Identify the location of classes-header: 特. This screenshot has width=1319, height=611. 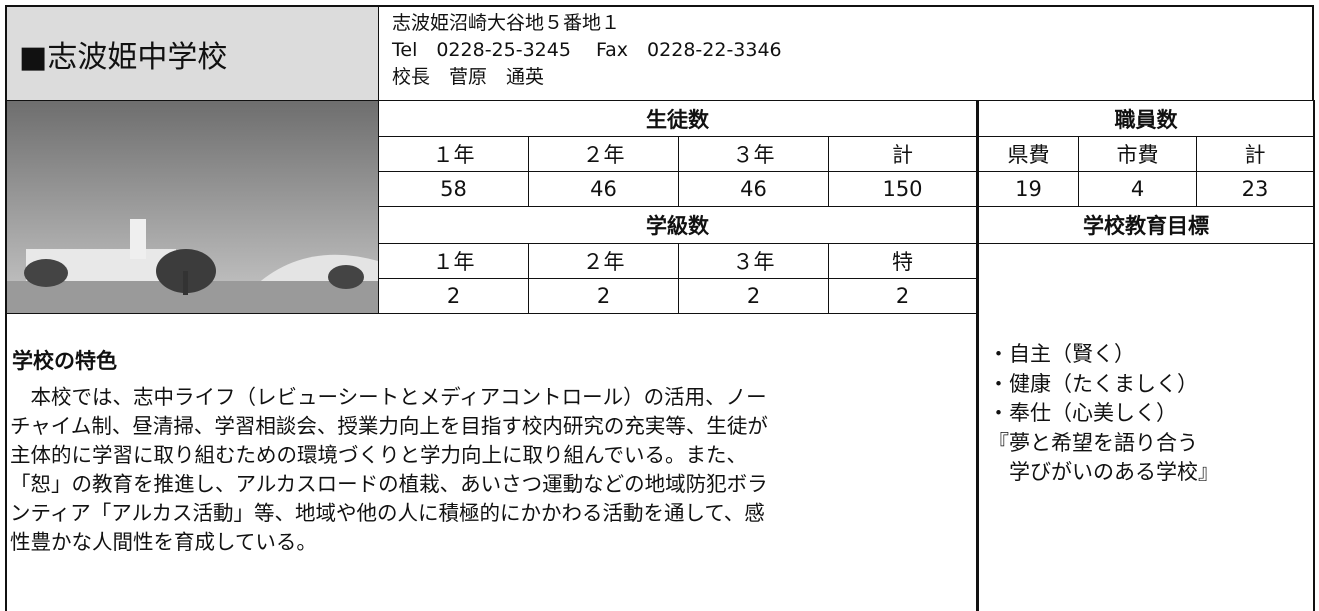
(902, 261).